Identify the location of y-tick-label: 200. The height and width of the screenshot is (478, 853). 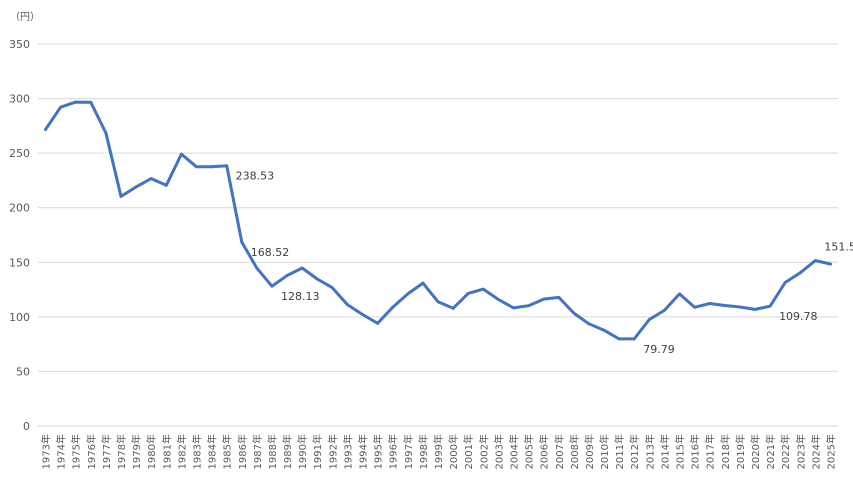
(19, 208).